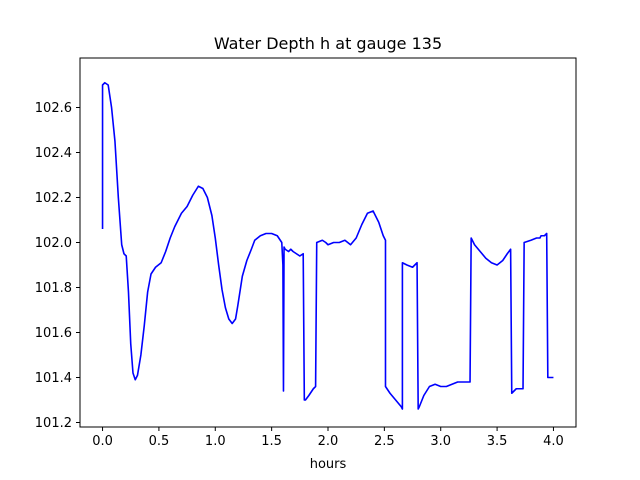 The height and width of the screenshot is (480, 640). Describe the element at coordinates (328, 43) in the screenshot. I see `chart-title: Water Depth h at gauge 135` at that location.